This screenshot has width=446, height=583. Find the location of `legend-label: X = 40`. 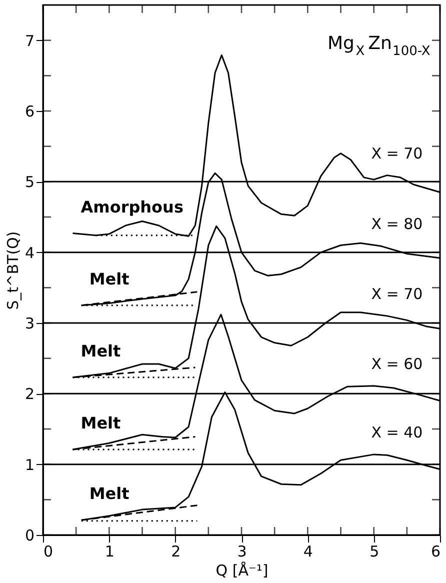

legend-label: X = 40 is located at coordinates (397, 432).